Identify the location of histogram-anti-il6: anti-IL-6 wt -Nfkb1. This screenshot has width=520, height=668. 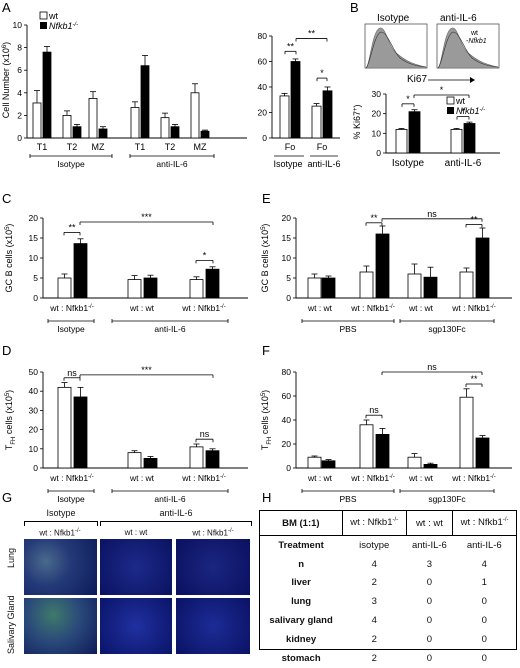
(468, 41).